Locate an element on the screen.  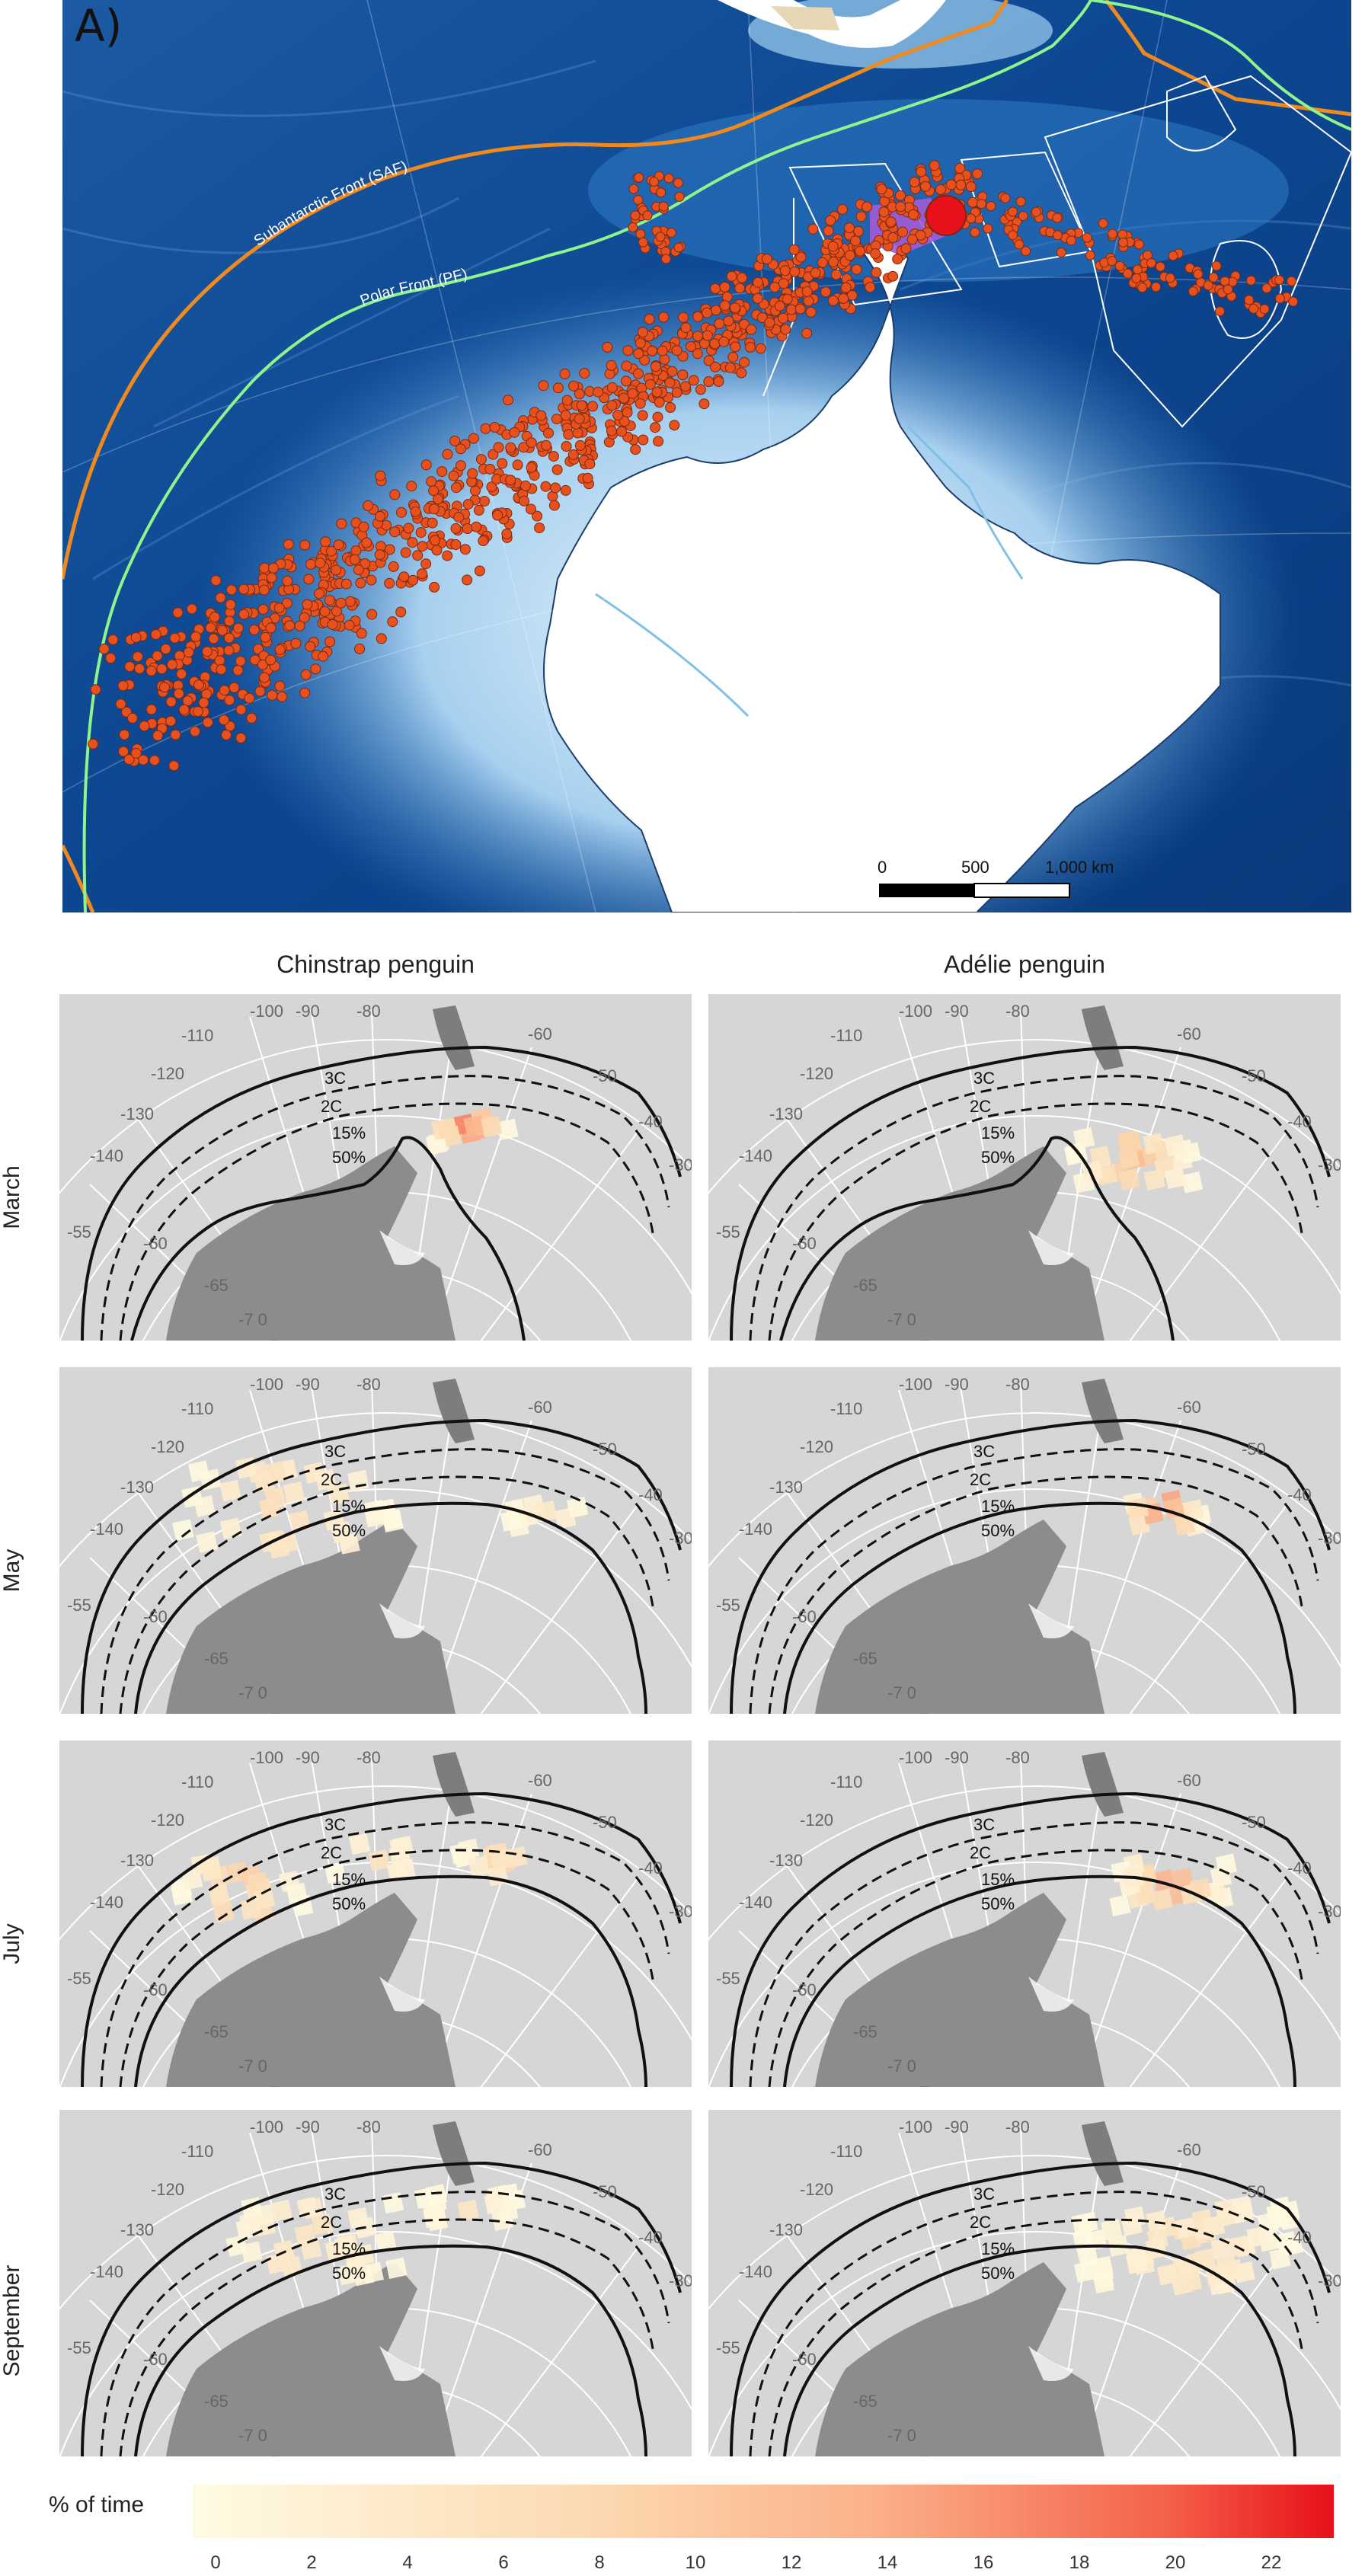
legend-tick: 0 is located at coordinates (215, 2562).